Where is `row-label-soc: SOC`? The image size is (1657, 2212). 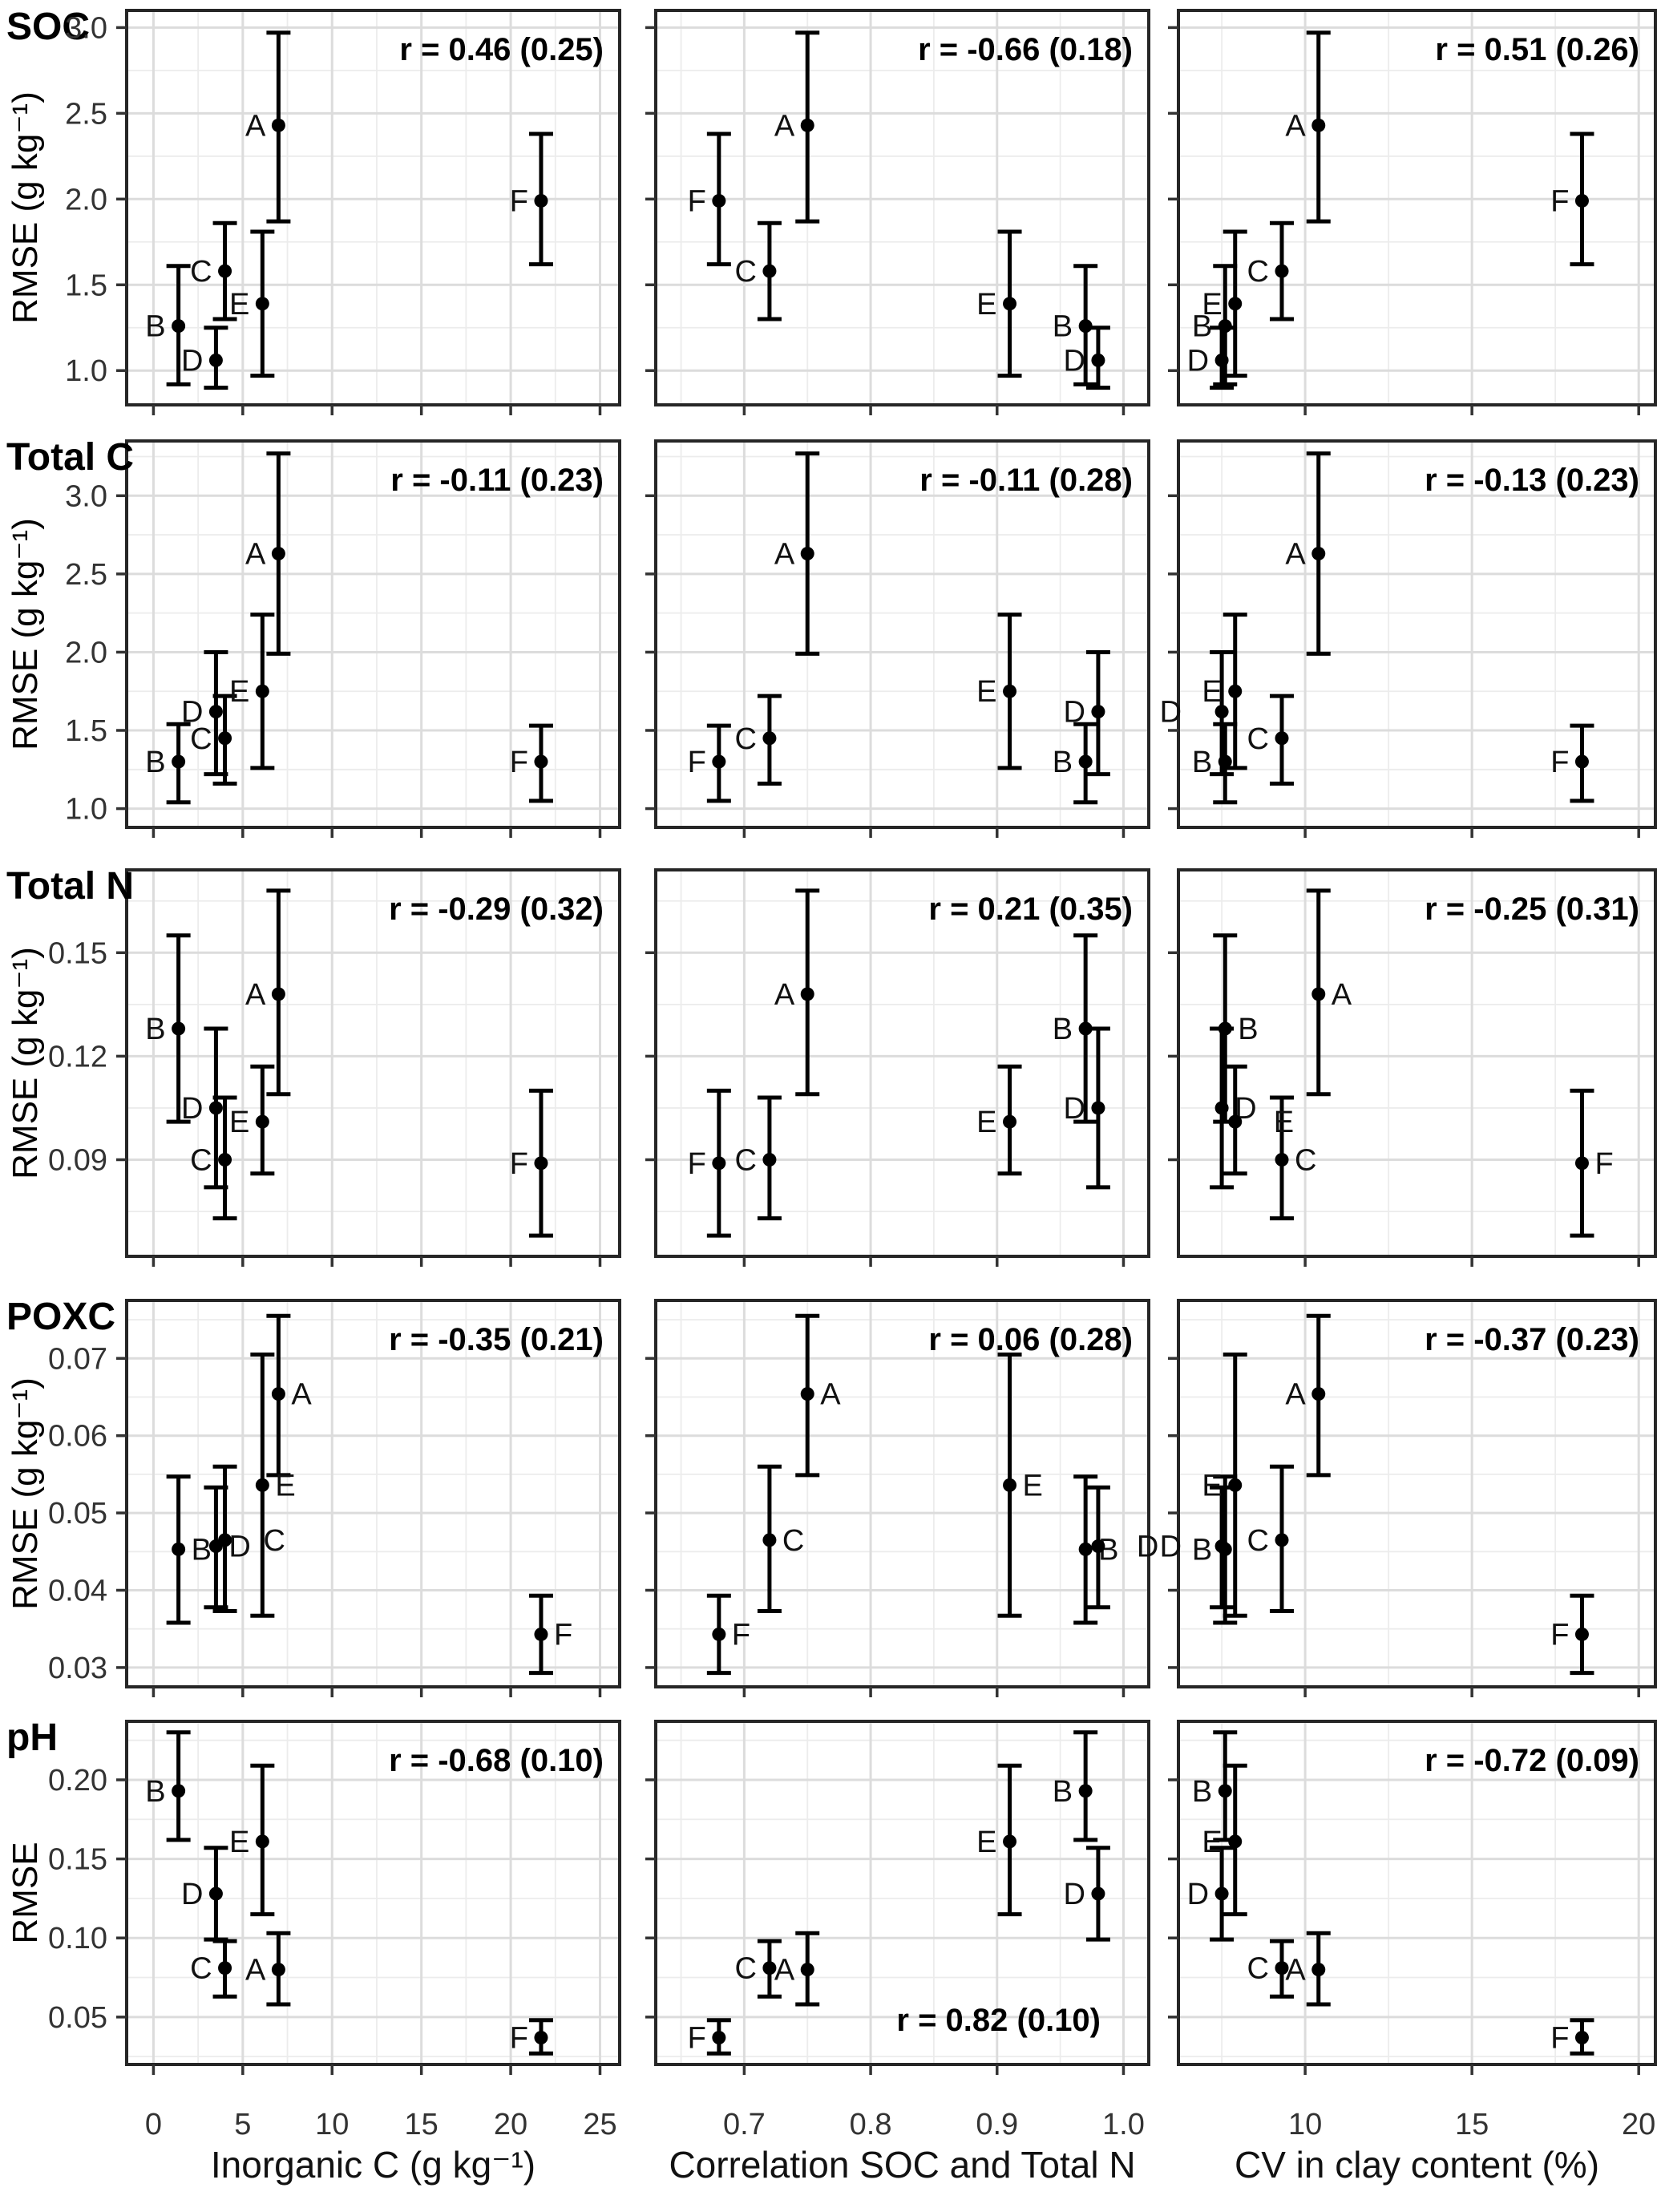
row-label-soc: SOC is located at coordinates (48, 27).